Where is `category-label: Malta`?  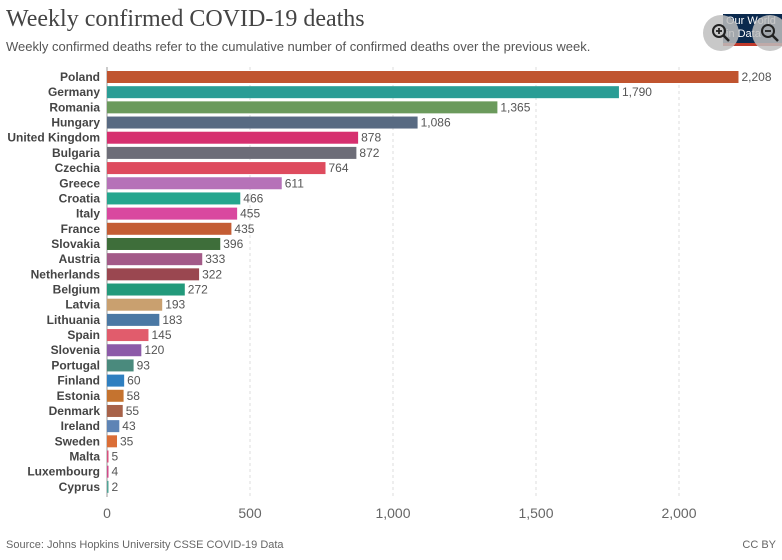 category-label: Malta is located at coordinates (84, 457).